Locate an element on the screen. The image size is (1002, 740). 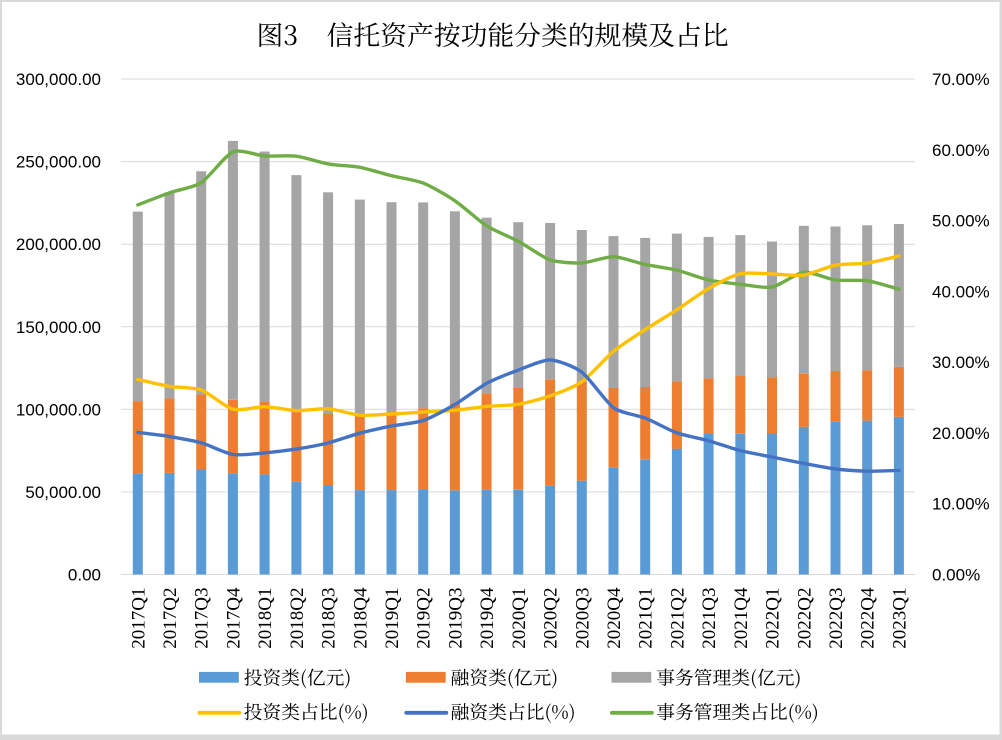
svg-text: 2020Q4 is located at coordinates (614, 618).